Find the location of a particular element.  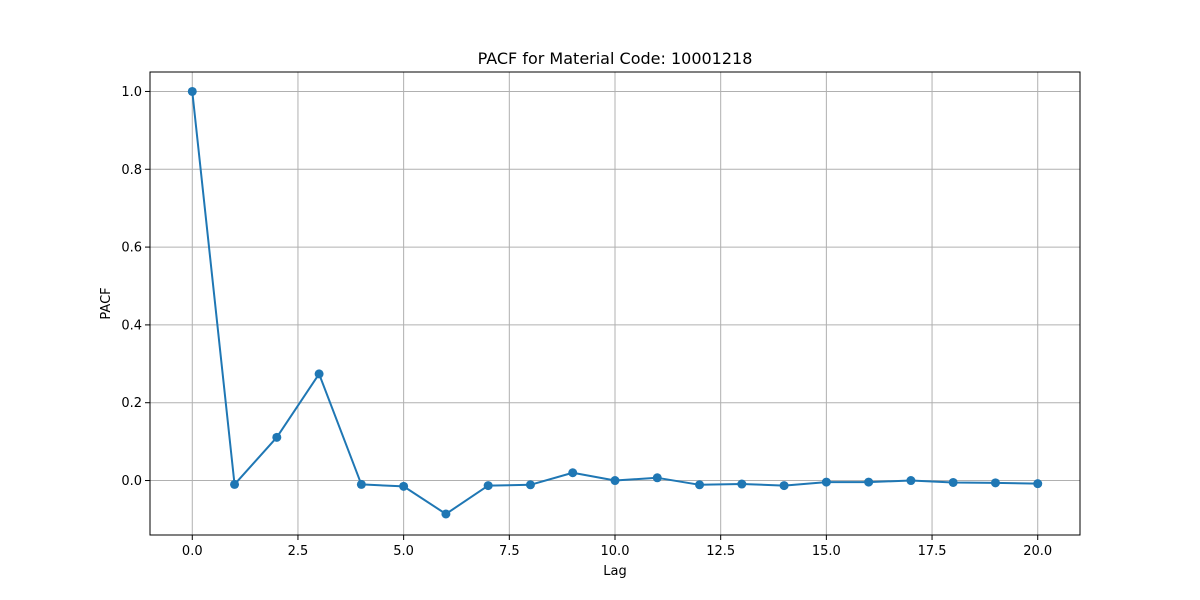

chart-title: PACF for Material Code: 10001218 is located at coordinates (615, 58).